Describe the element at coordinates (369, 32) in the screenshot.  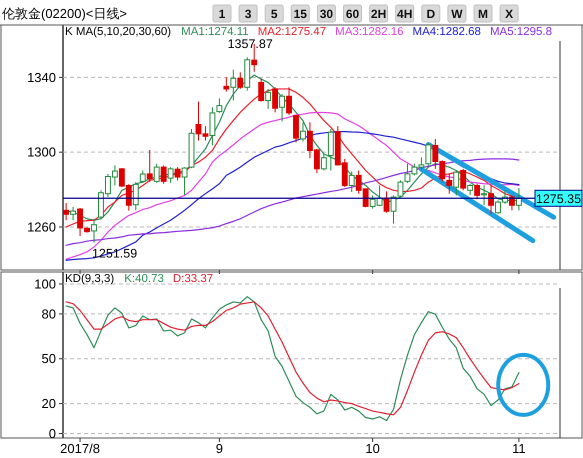
I see `text: MA3:1282.16` at that location.